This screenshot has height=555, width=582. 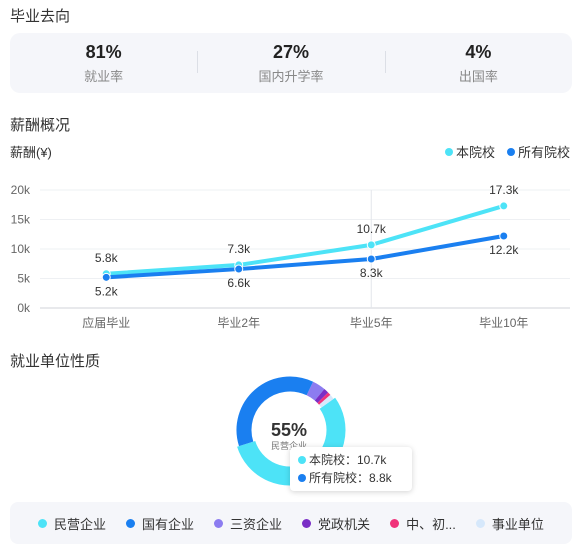 I want to click on donut-legend: 民营企业 国有企业 三资企业 党政机关 中、初... 事业单位, so click(x=291, y=523).